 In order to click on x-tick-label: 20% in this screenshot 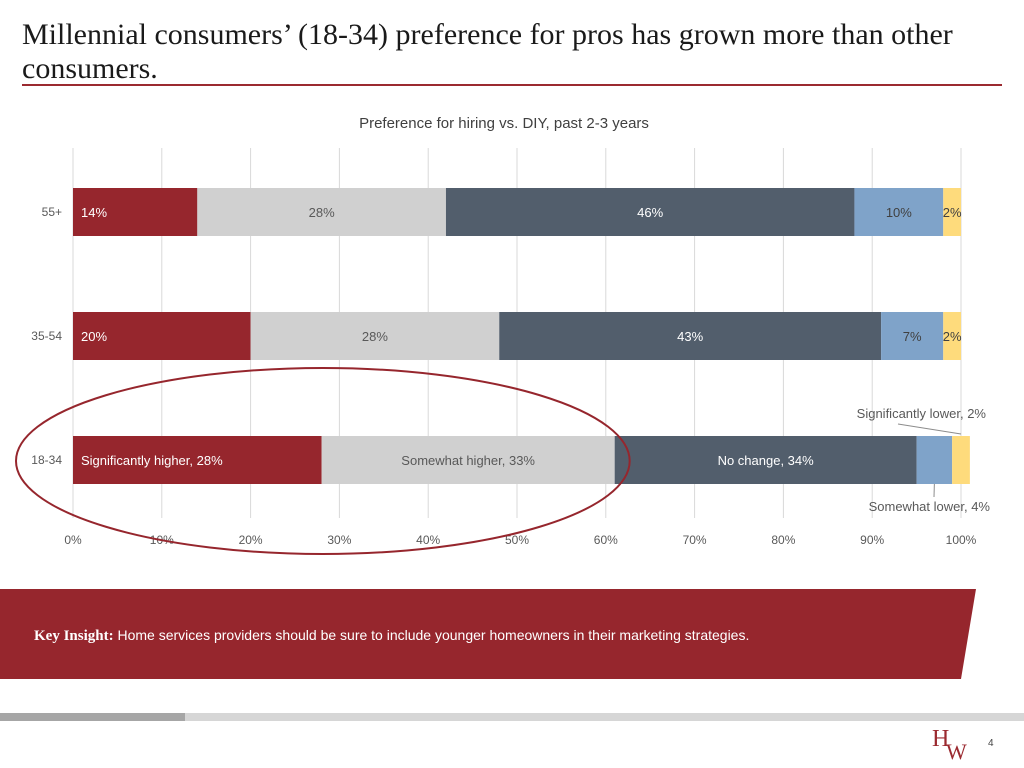, I will do `click(251, 540)`.